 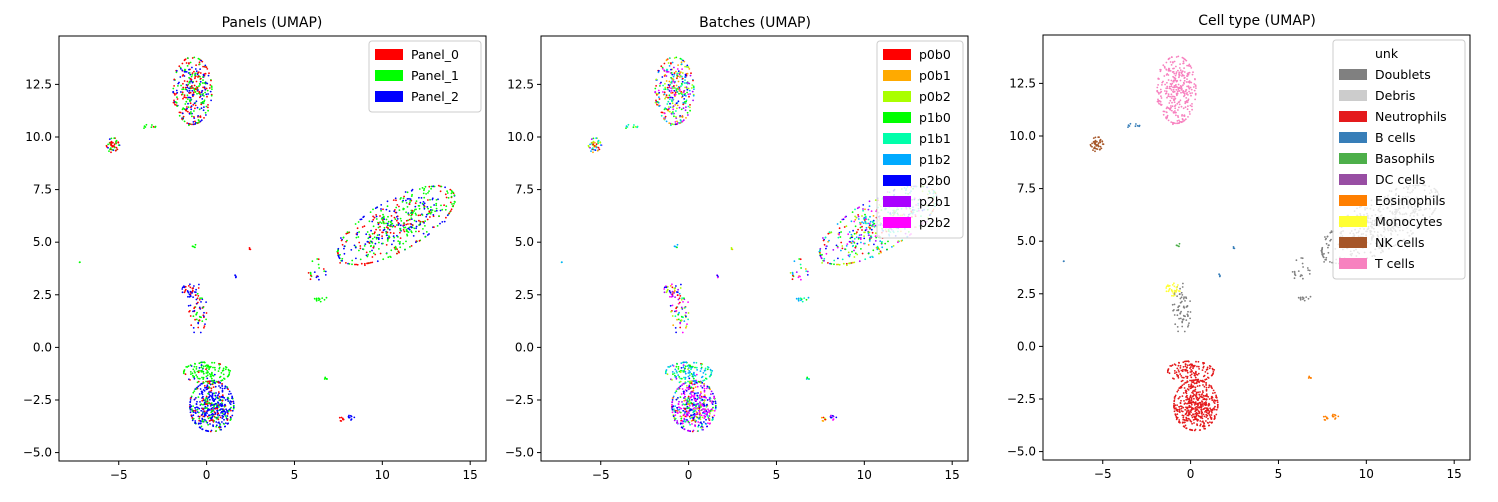 What do you see at coordinates (520, 137) in the screenshot?
I see `y-tick-label: 10.0` at bounding box center [520, 137].